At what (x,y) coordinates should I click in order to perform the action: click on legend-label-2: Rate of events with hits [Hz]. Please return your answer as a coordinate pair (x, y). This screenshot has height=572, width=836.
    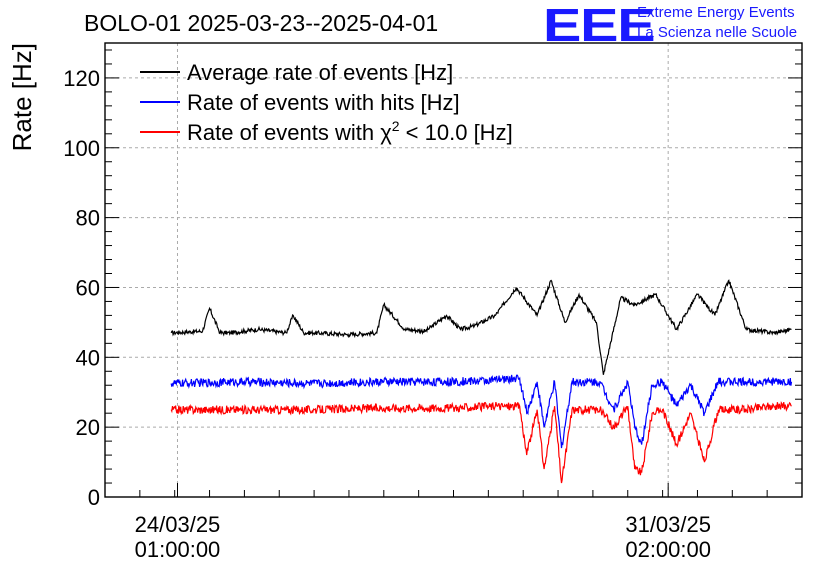
    Looking at the image, I should click on (323, 102).